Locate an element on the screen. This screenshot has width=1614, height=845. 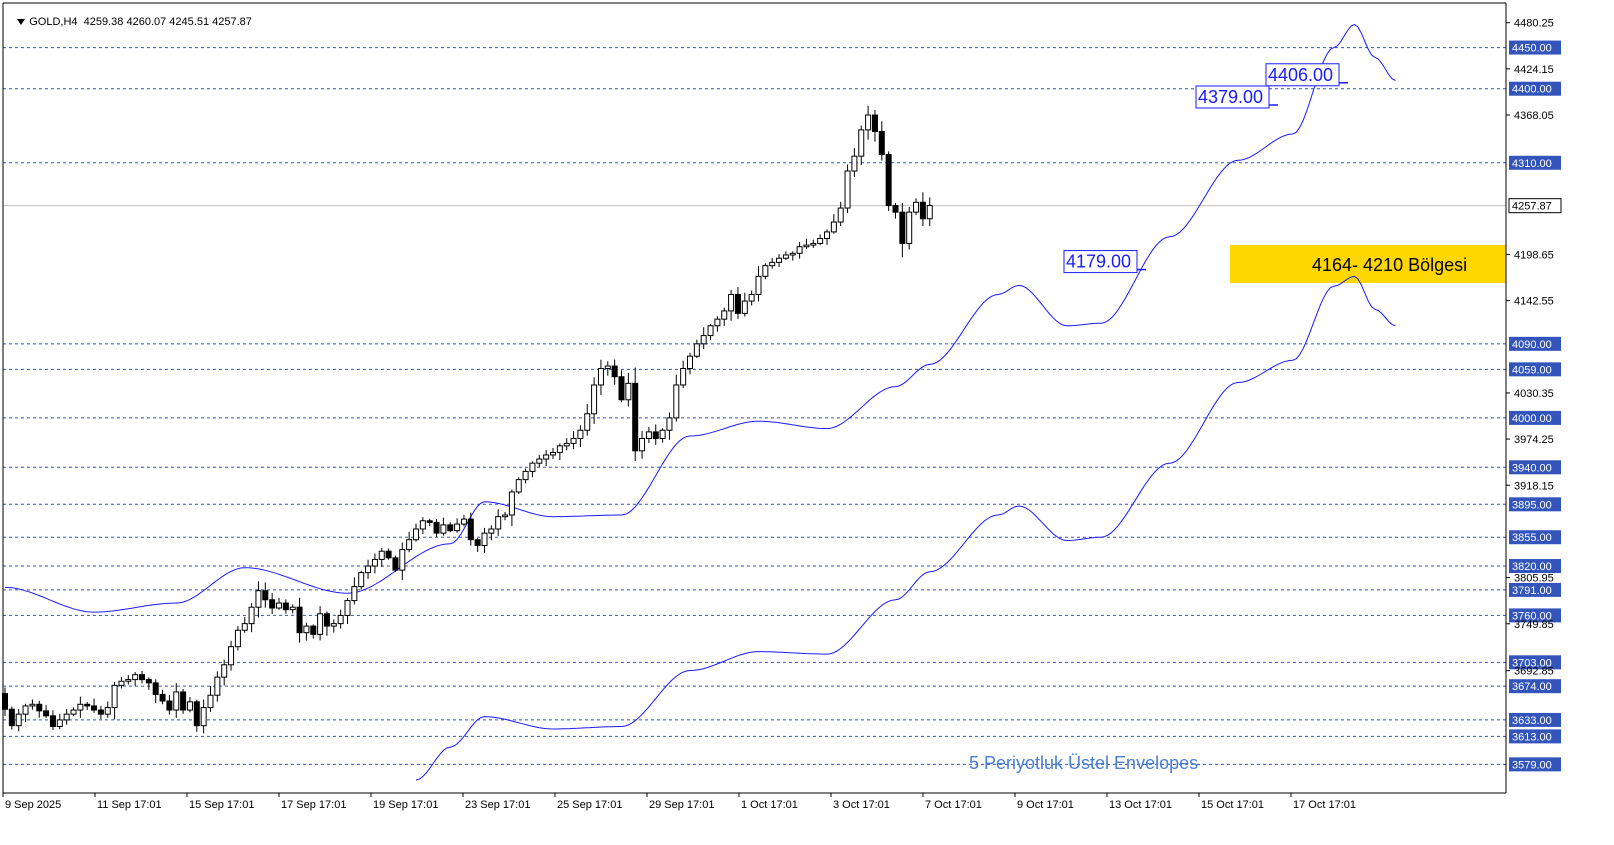
dropdown-triangle-icon is located at coordinates (21, 22).